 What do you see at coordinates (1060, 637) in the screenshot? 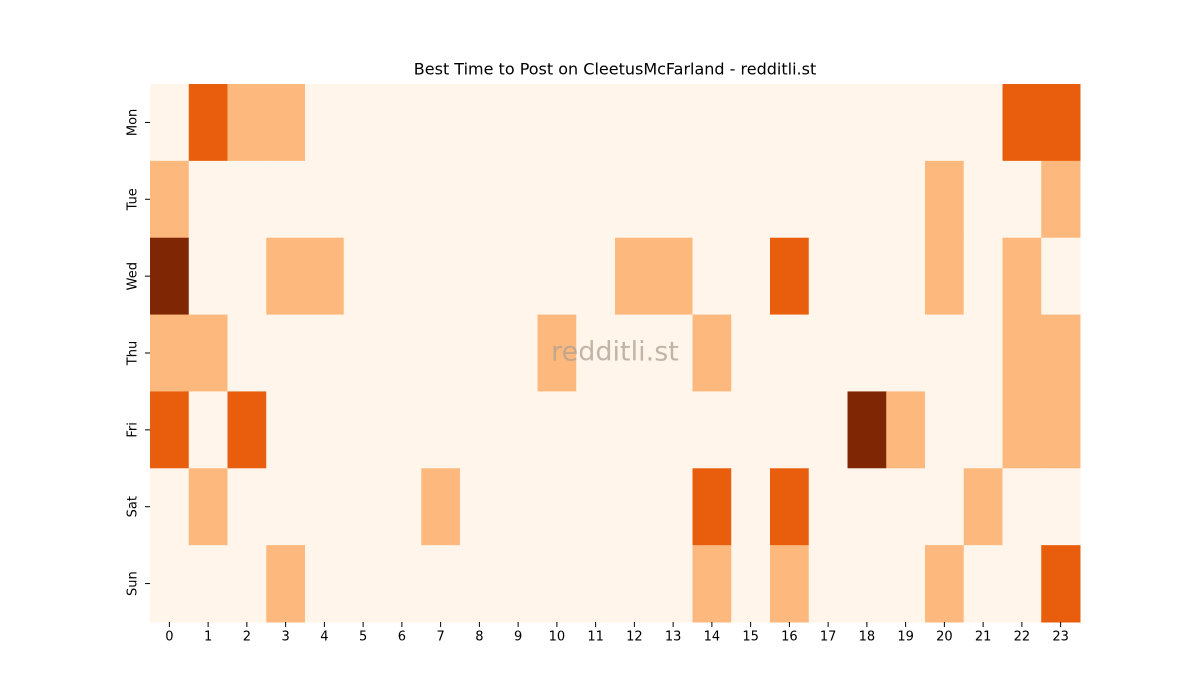
I see `x-tick-label: 23` at bounding box center [1060, 637].